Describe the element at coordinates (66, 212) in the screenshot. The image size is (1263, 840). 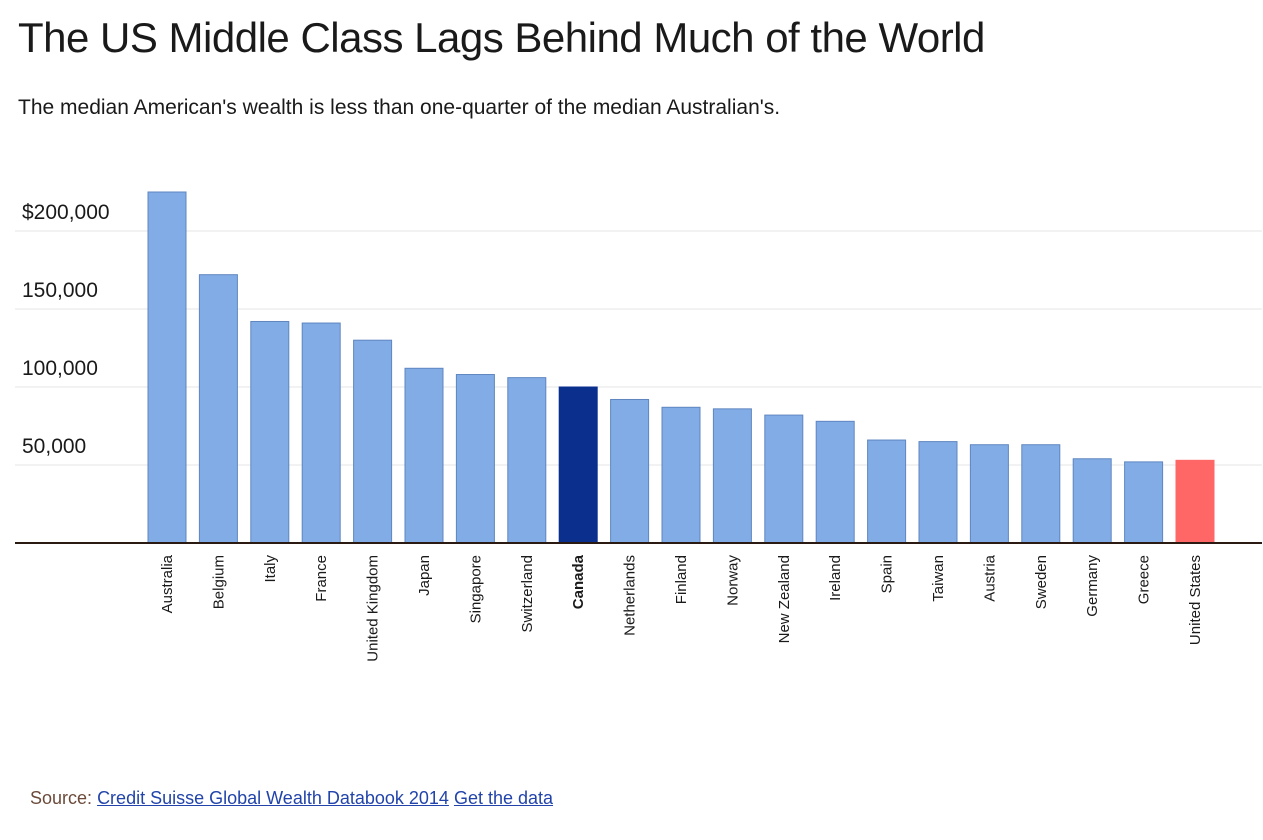
I see `y-tick-label: $200,000` at that location.